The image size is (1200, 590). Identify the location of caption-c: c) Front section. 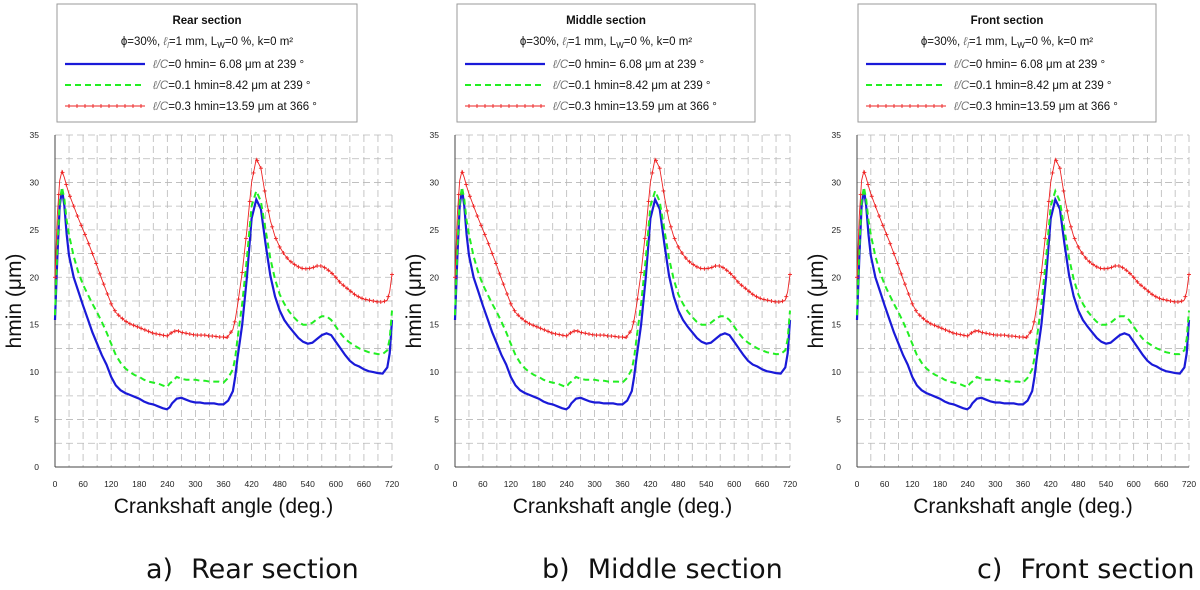
(1086, 569).